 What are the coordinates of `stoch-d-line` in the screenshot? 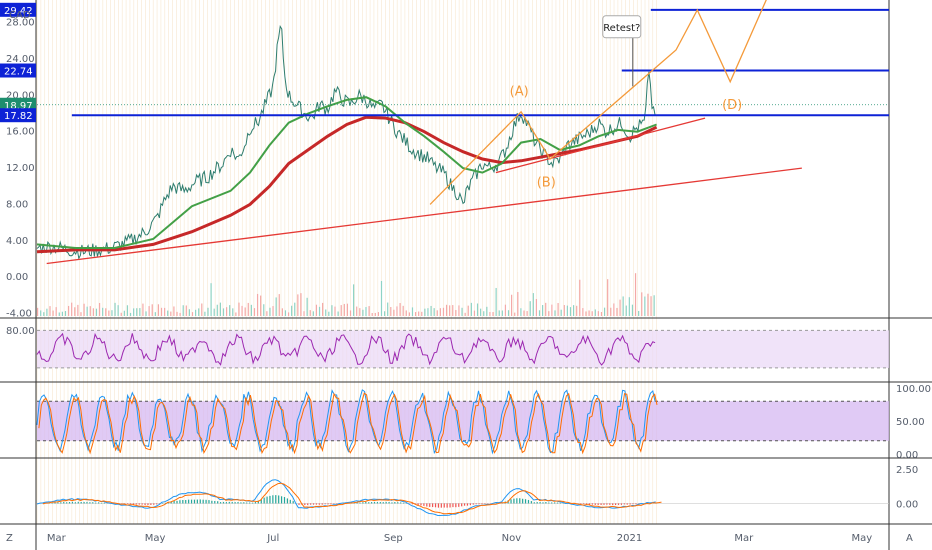 It's located at (348, 423).